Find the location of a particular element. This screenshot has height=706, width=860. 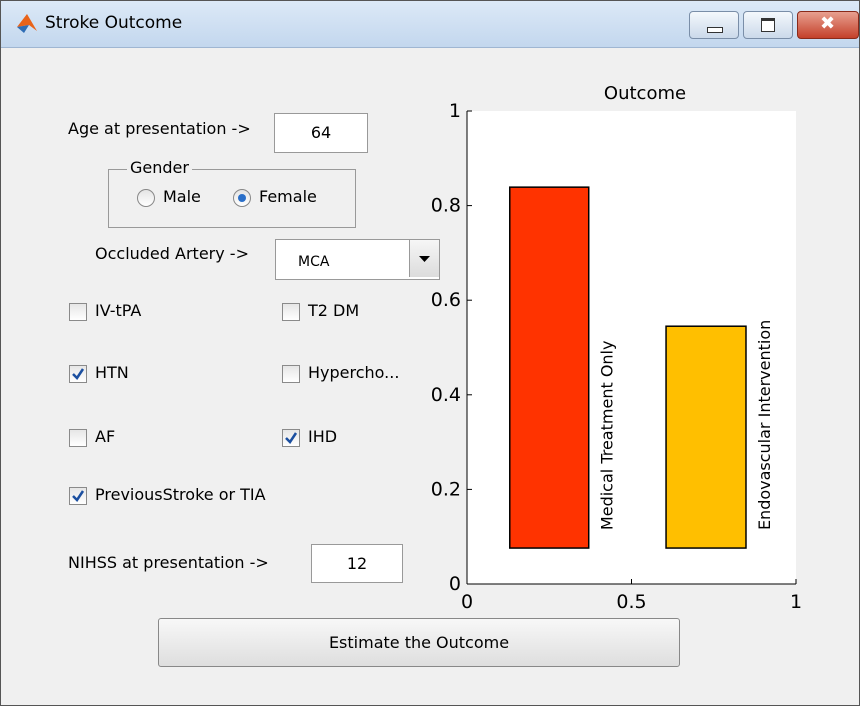

bar-label: Endovascular Intervention is located at coordinates (764, 425).